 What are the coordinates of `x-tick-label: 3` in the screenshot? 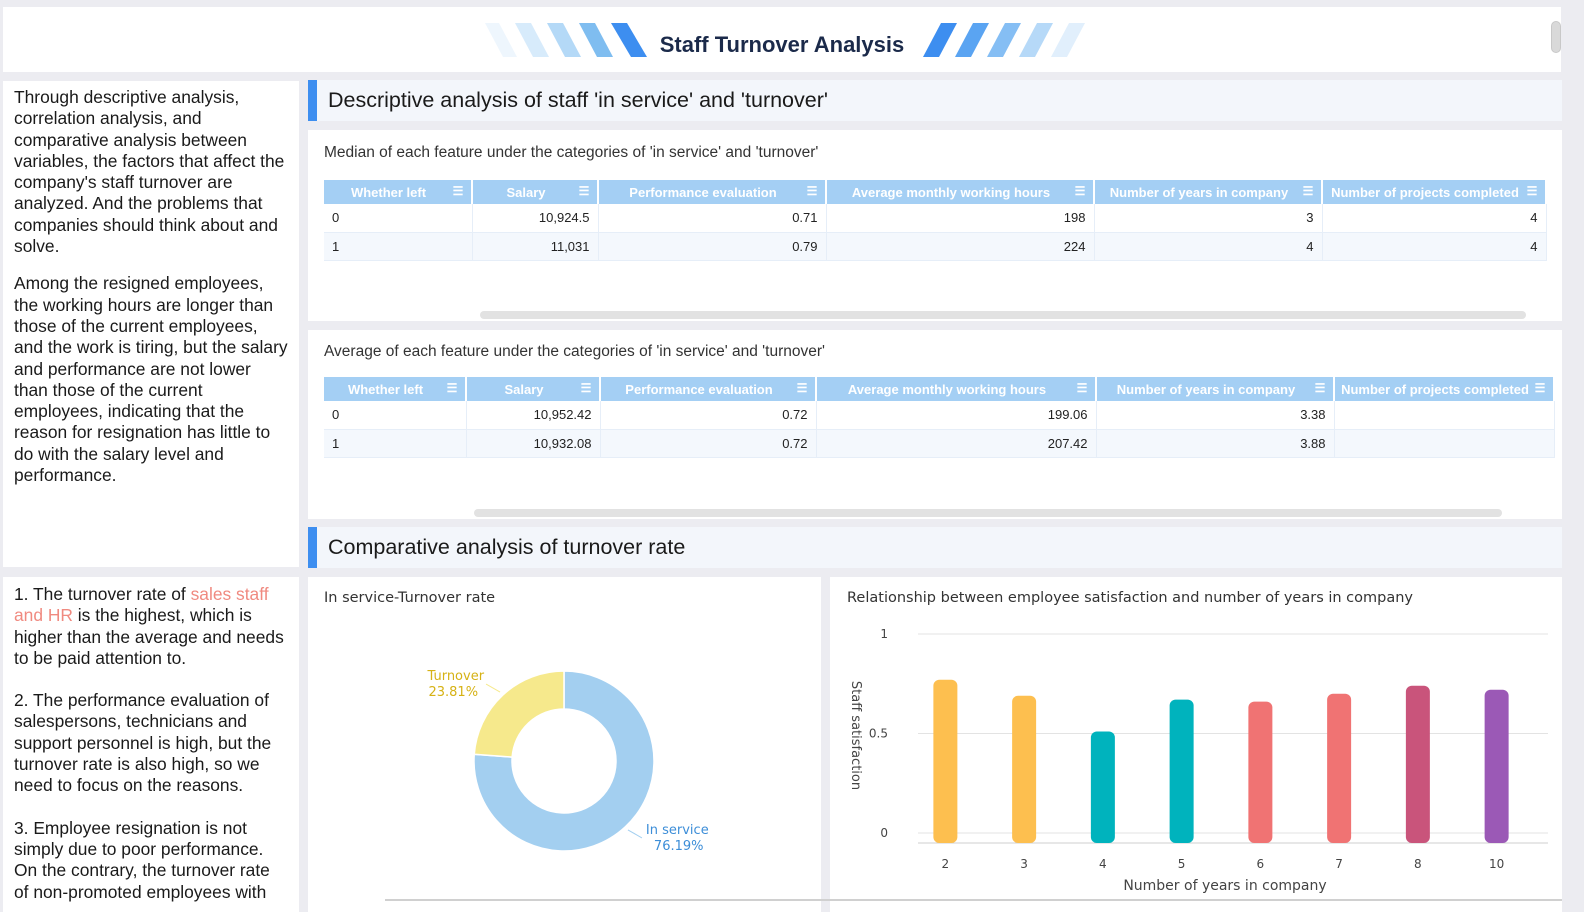 It's located at (1024, 864).